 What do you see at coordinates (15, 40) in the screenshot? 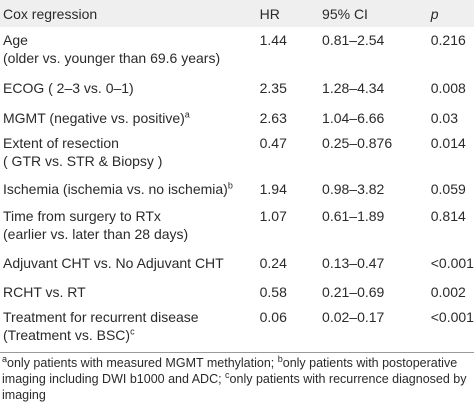
I see `row-label: Age` at bounding box center [15, 40].